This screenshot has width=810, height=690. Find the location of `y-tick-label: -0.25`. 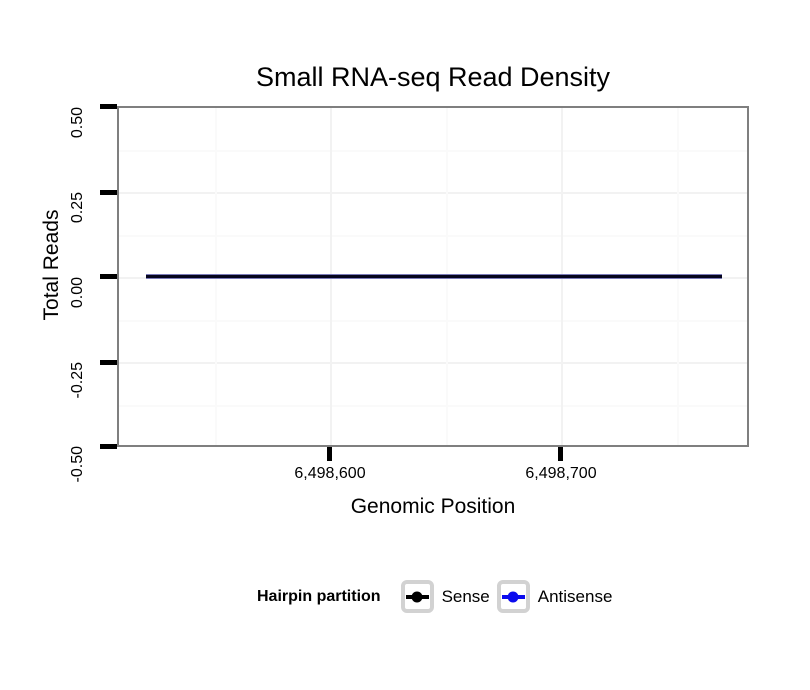

y-tick-label: -0.25 is located at coordinates (77, 380).